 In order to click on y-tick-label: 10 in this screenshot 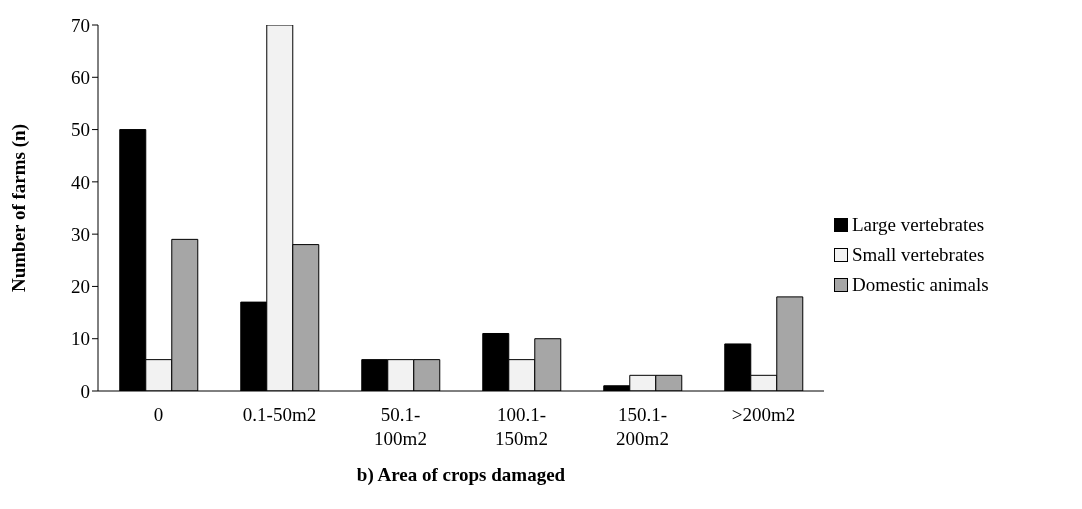, I will do `click(80, 339)`.